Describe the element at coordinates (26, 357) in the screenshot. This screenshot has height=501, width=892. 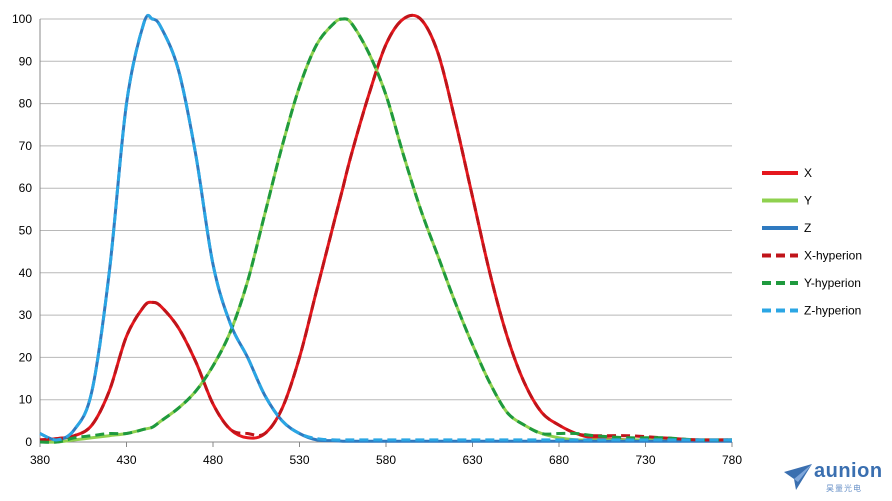
I see `y-tick-label: 20` at that location.